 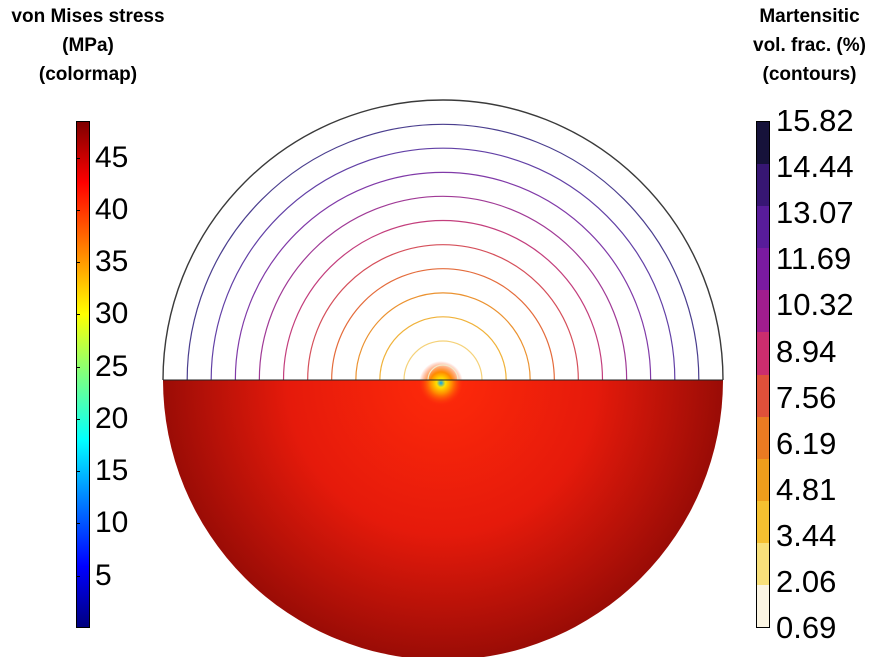 What do you see at coordinates (809, 74) in the screenshot?
I see `fraction-title-line-3: (contours)` at bounding box center [809, 74].